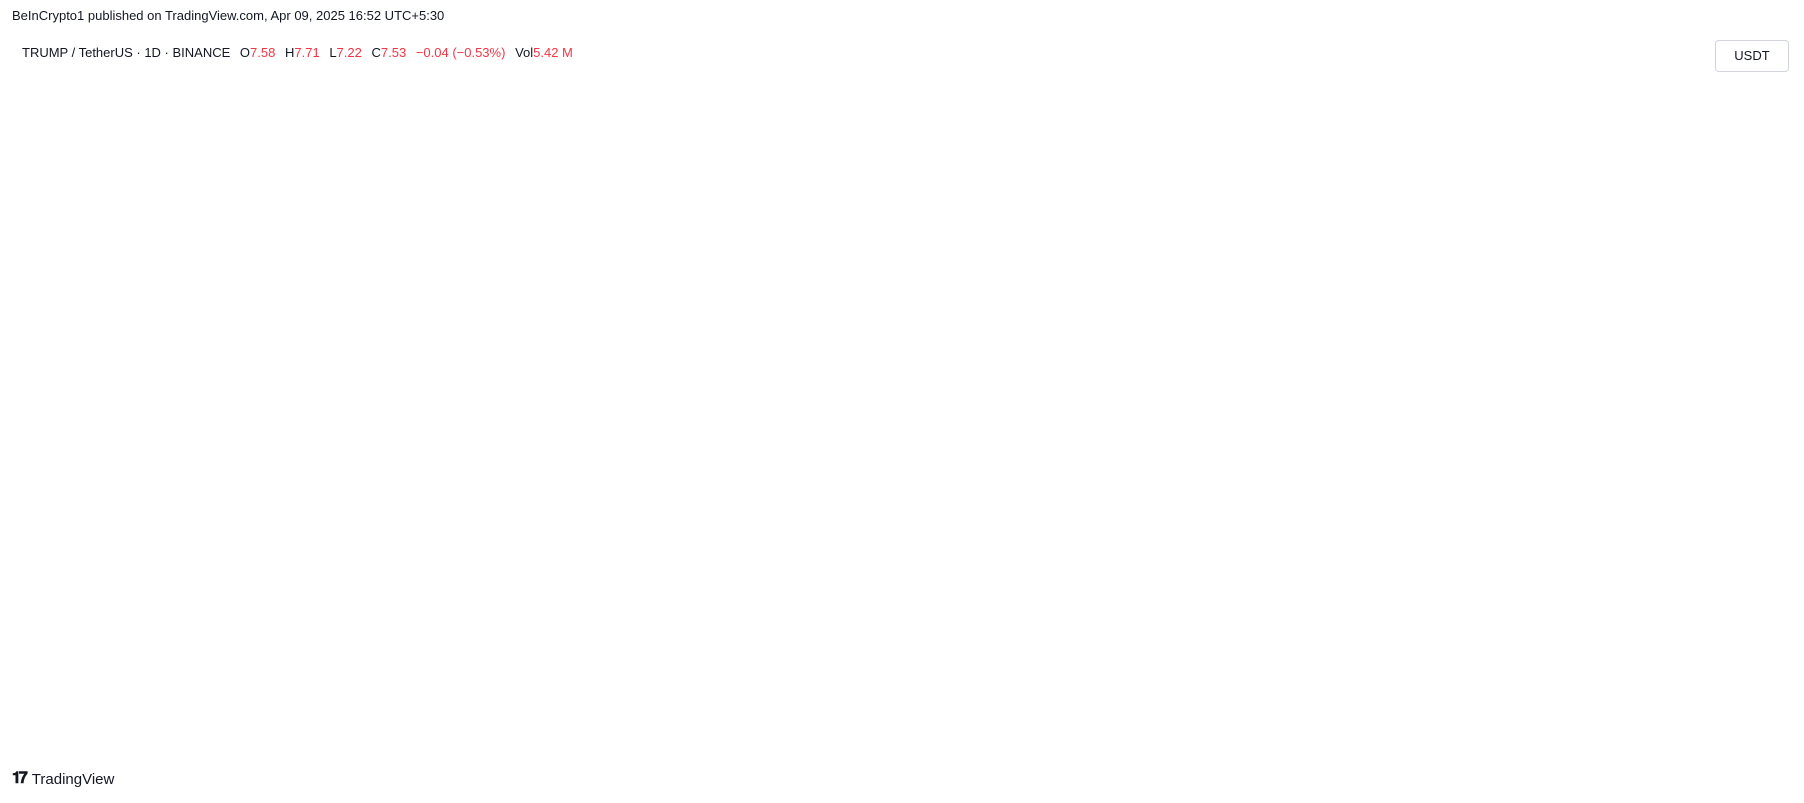 This screenshot has width=1804, height=803. Describe the element at coordinates (289, 52) in the screenshot. I see `high-label: H` at that location.